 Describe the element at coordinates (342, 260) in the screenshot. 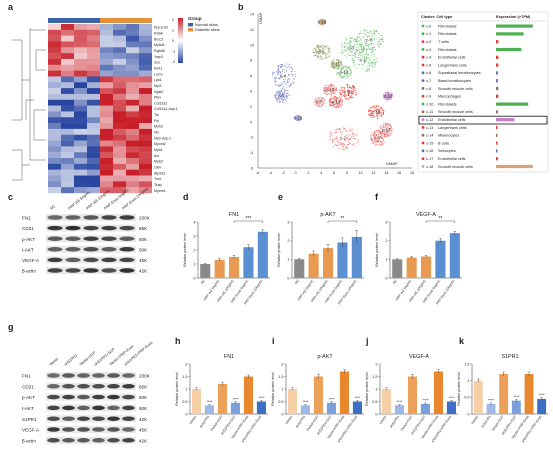

I see `bar` at that location.